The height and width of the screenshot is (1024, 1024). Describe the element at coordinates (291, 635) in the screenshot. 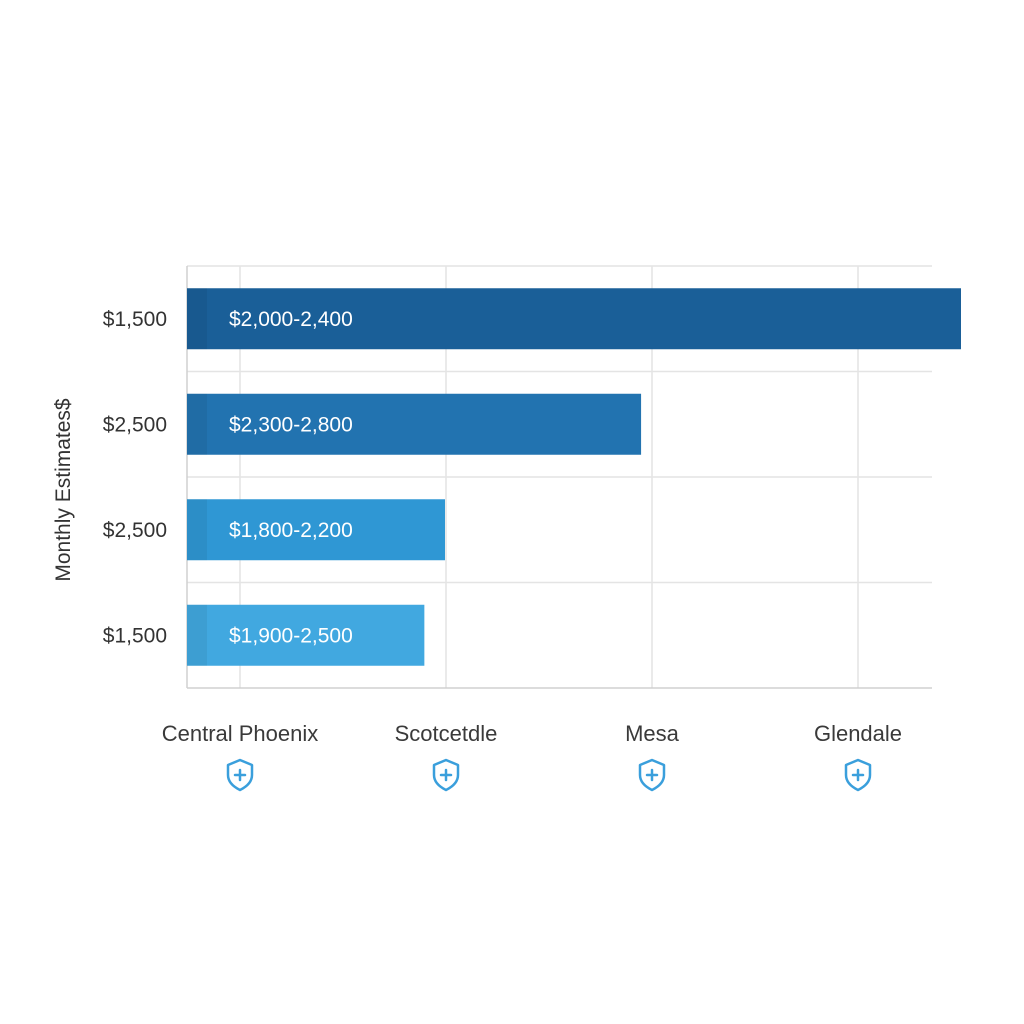

I see `bar-value-label: $1,900-2,500` at that location.